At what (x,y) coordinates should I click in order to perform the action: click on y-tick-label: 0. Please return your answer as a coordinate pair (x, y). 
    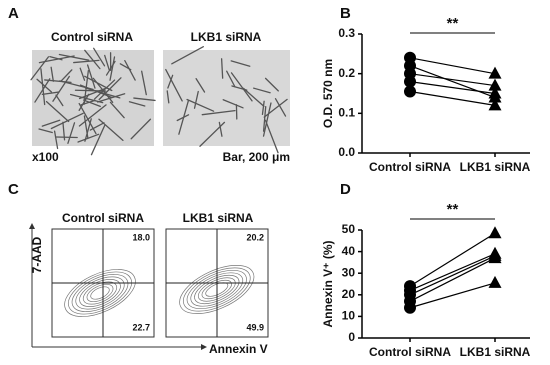
    Looking at the image, I should click on (351, 337).